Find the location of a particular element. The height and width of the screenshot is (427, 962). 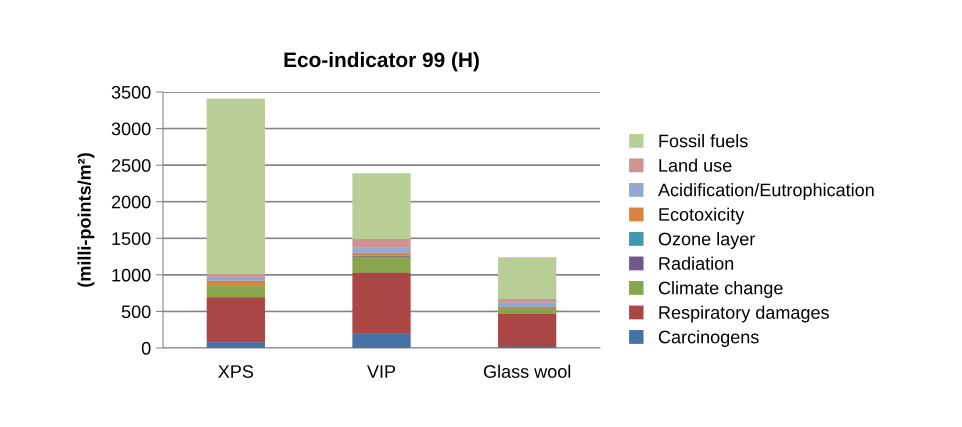

legend-label: Ecotoxicity is located at coordinates (701, 216).